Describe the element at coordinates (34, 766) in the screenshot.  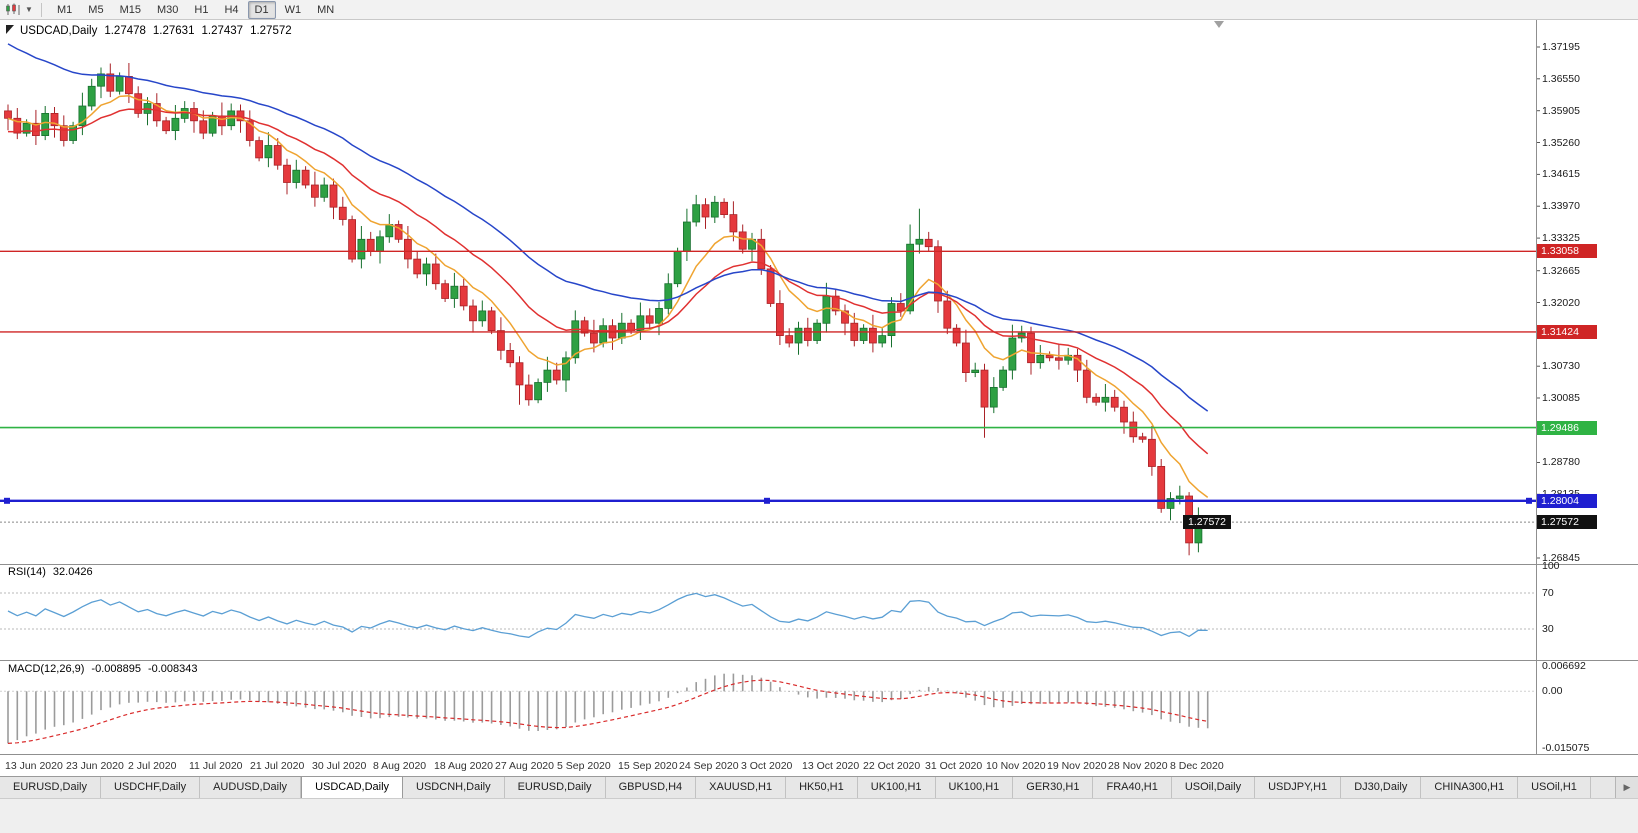
I see `date-tick: 13 Jun 2020` at that location.